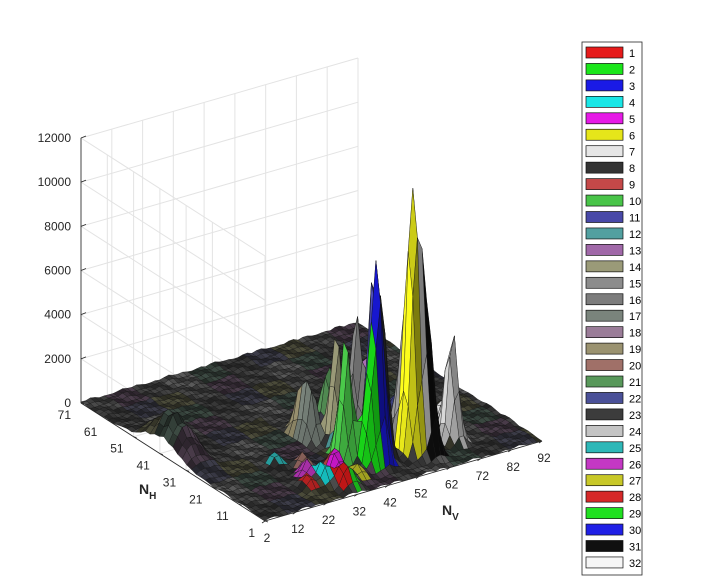 This screenshot has width=705, height=588. Describe the element at coordinates (298, 529) in the screenshot. I see `x-tick-label-1: 12` at that location.